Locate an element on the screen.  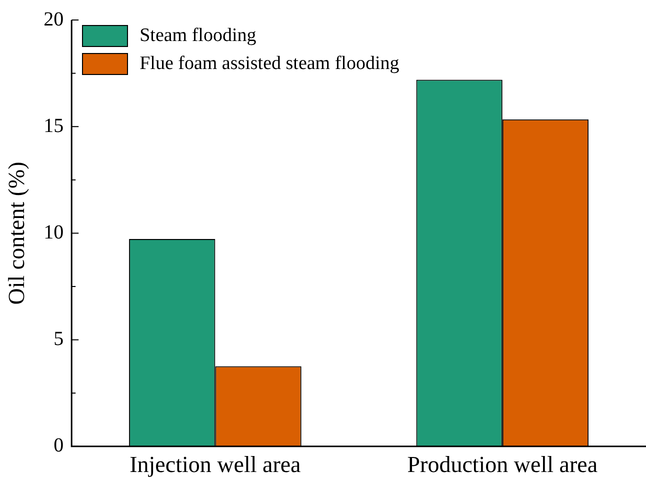
y-tick-label: 15 is located at coordinates (54, 125).